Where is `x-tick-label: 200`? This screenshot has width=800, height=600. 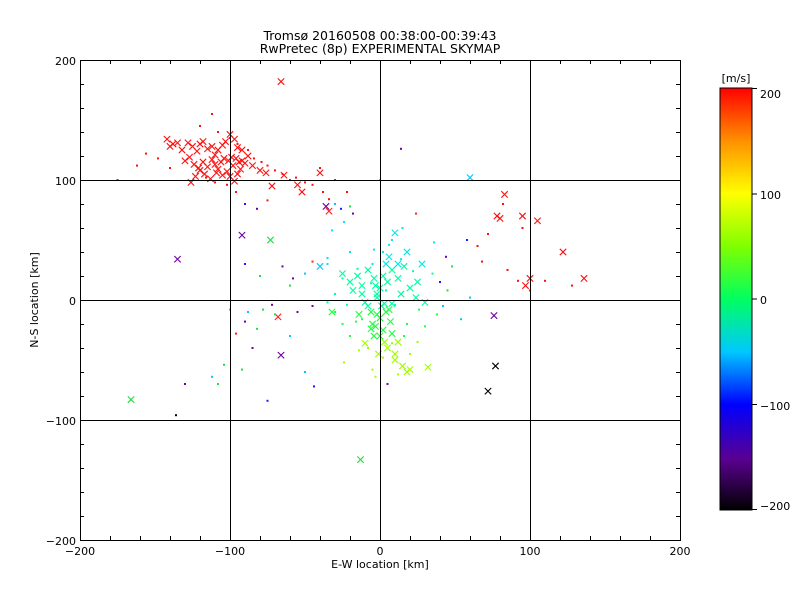 x-tick-label: 200 is located at coordinates (680, 551).